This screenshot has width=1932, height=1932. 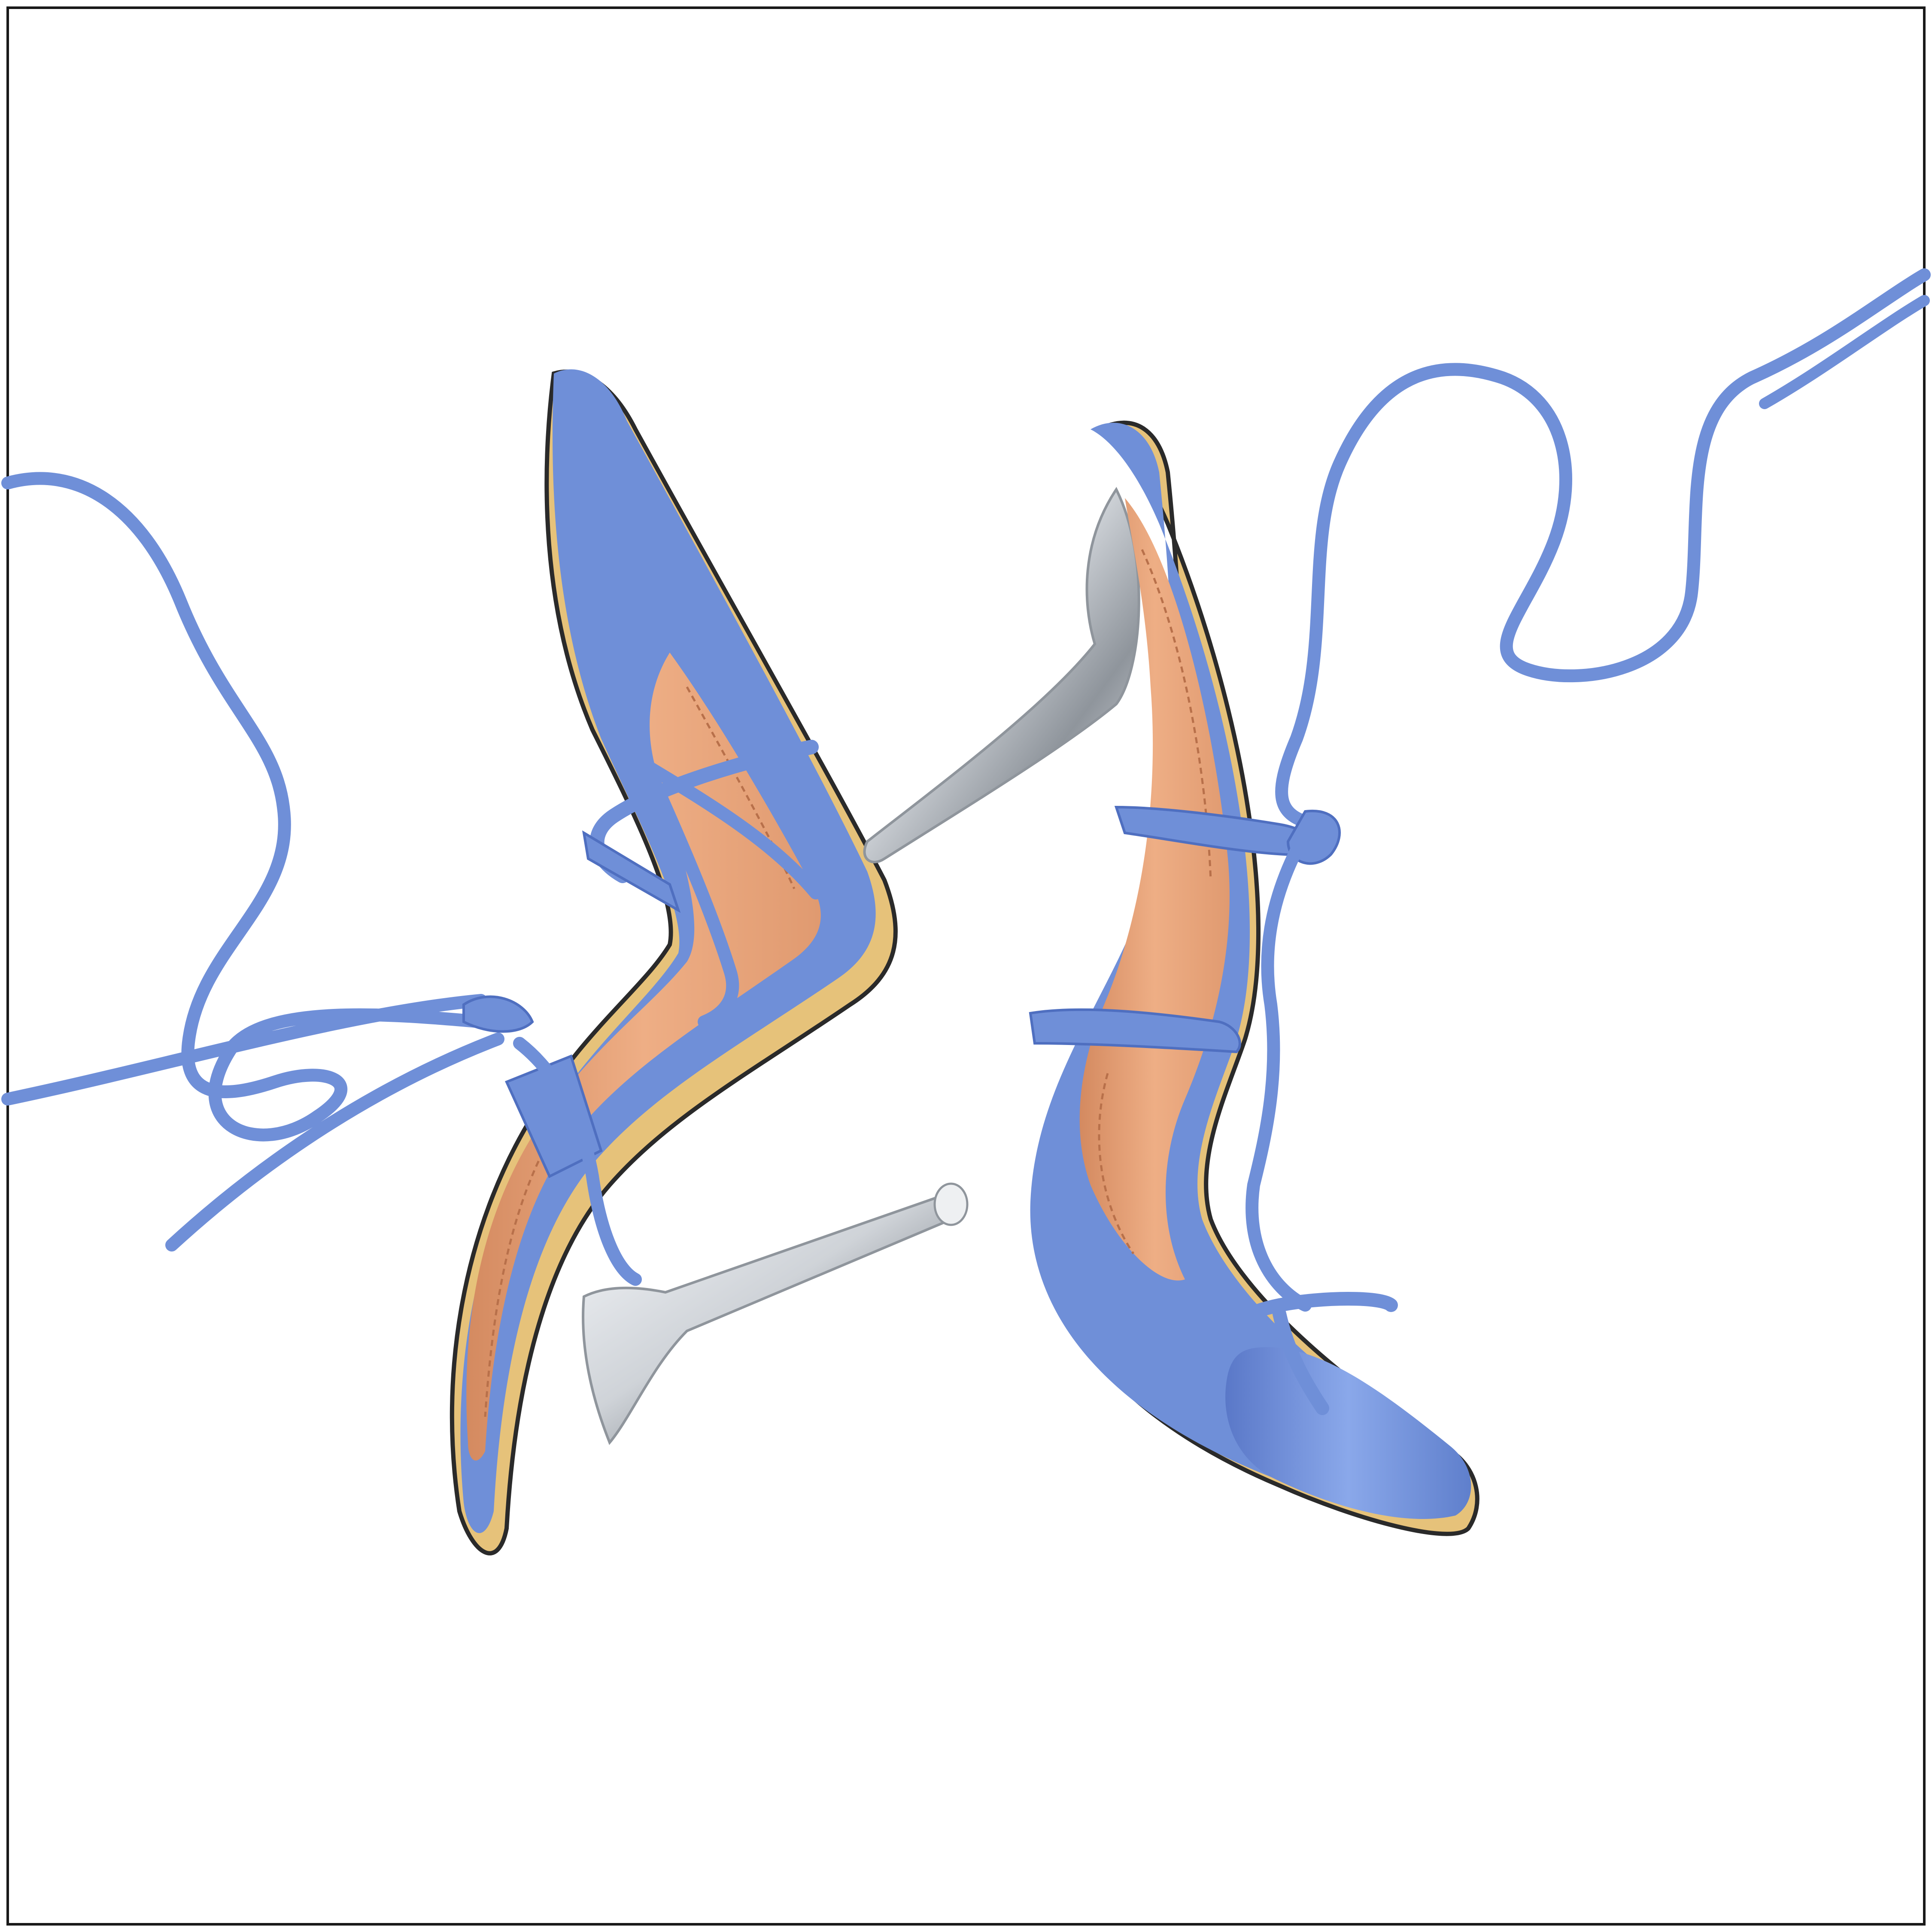 I want to click on right-lace-tail, so click(x=1844, y=352).